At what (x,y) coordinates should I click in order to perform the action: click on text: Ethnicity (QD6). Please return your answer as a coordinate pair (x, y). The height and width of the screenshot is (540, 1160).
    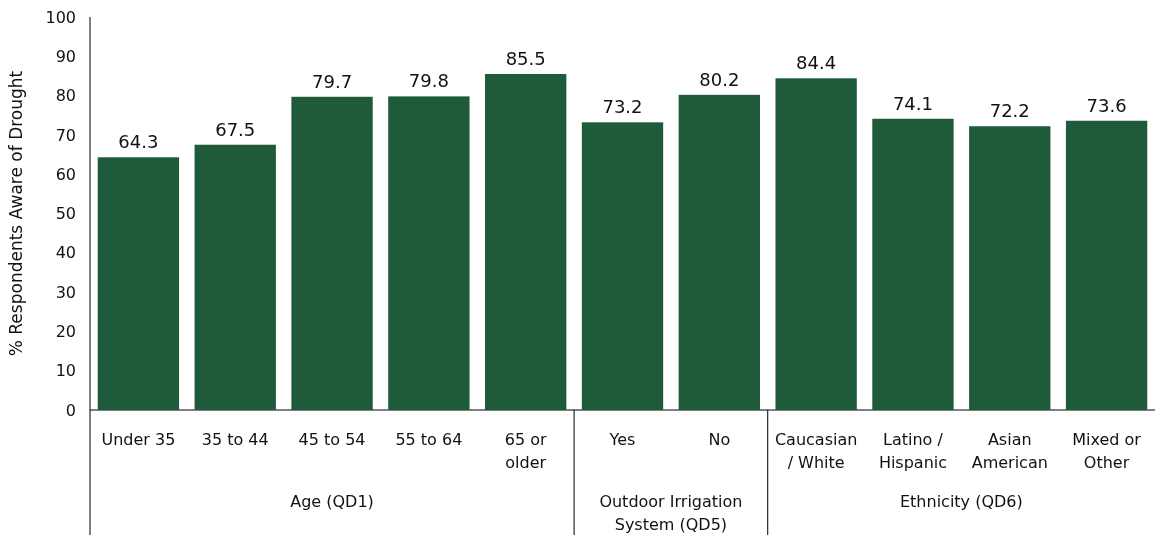
    Looking at the image, I should click on (961, 501).